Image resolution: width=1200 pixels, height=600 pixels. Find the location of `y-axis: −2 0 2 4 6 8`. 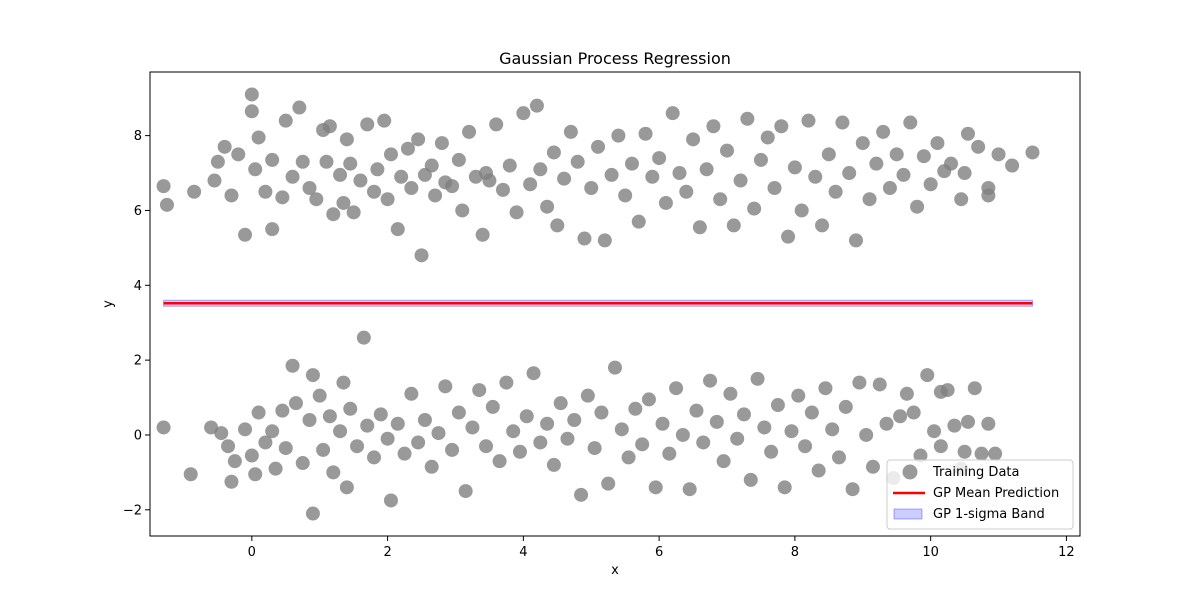

y-axis: −2 0 2 4 6 8 is located at coordinates (136, 323).